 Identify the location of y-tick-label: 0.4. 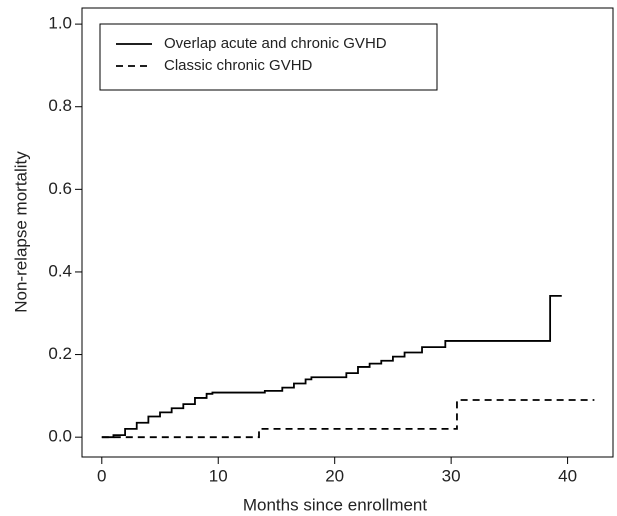
(60, 270).